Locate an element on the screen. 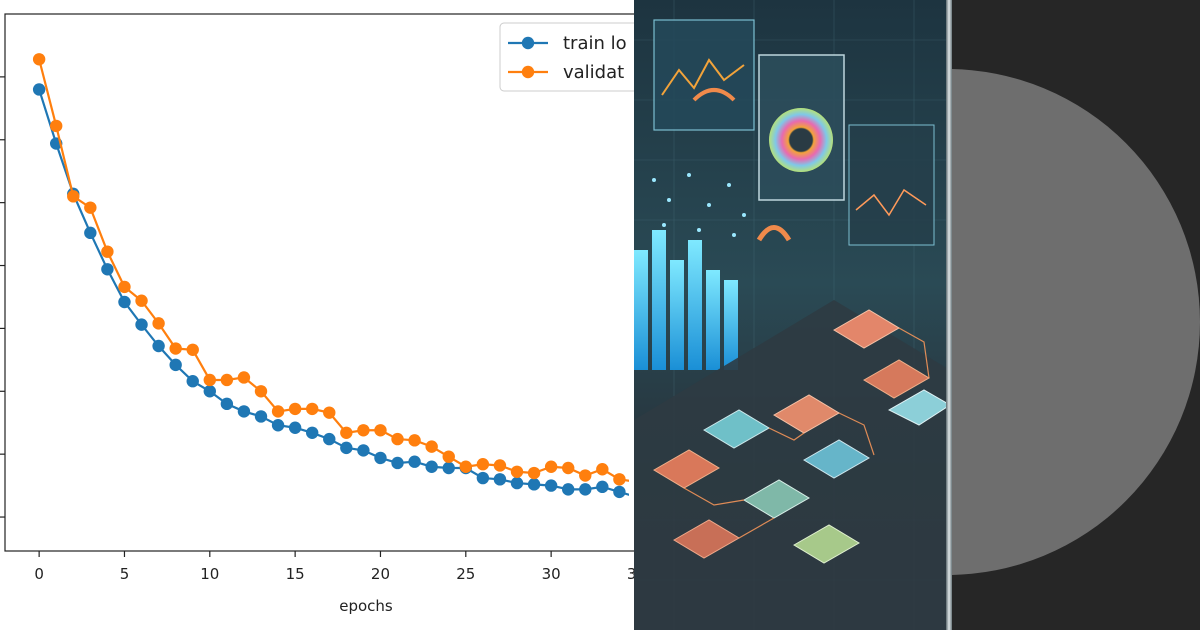 This screenshot has width=1200, height=630. dashboard-screens is located at coordinates (794, 132).